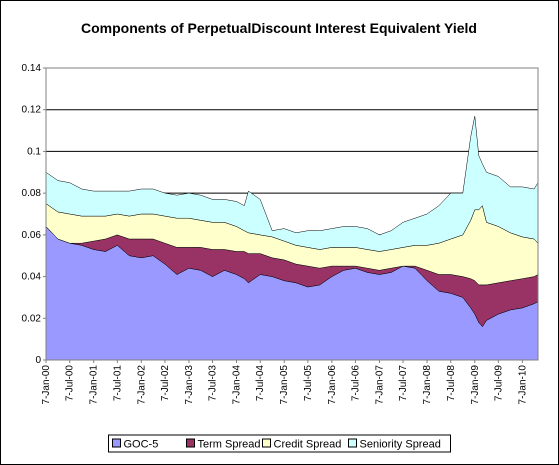 This screenshot has width=559, height=465. I want to click on x-tick-label-11: 7-Jul-05, so click(308, 383).